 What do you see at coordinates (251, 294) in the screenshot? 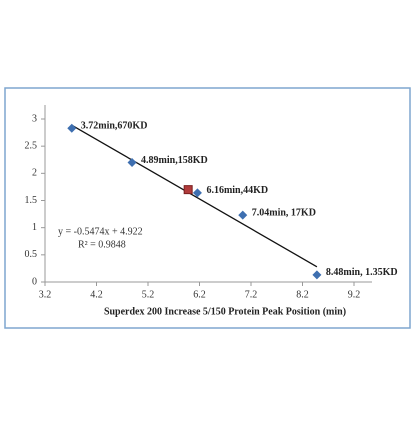
I see `x-tick-label: 7.2` at bounding box center [251, 294].